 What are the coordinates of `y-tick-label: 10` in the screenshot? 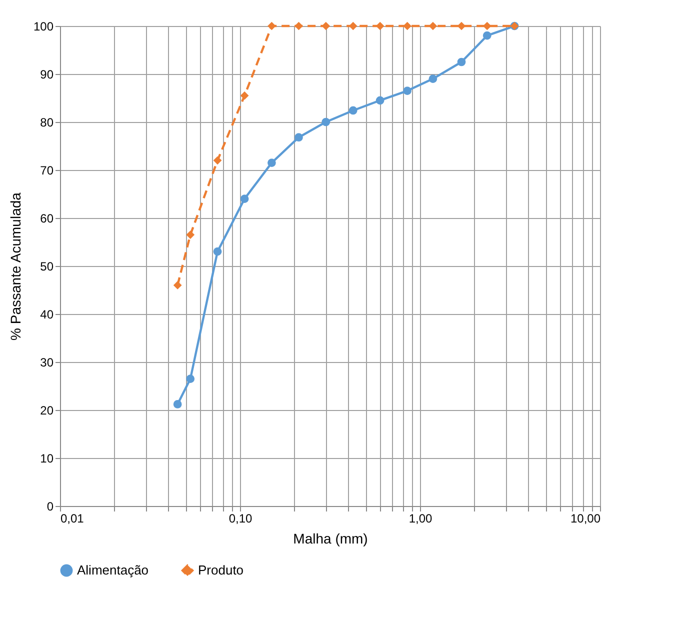 It's located at (47, 459).